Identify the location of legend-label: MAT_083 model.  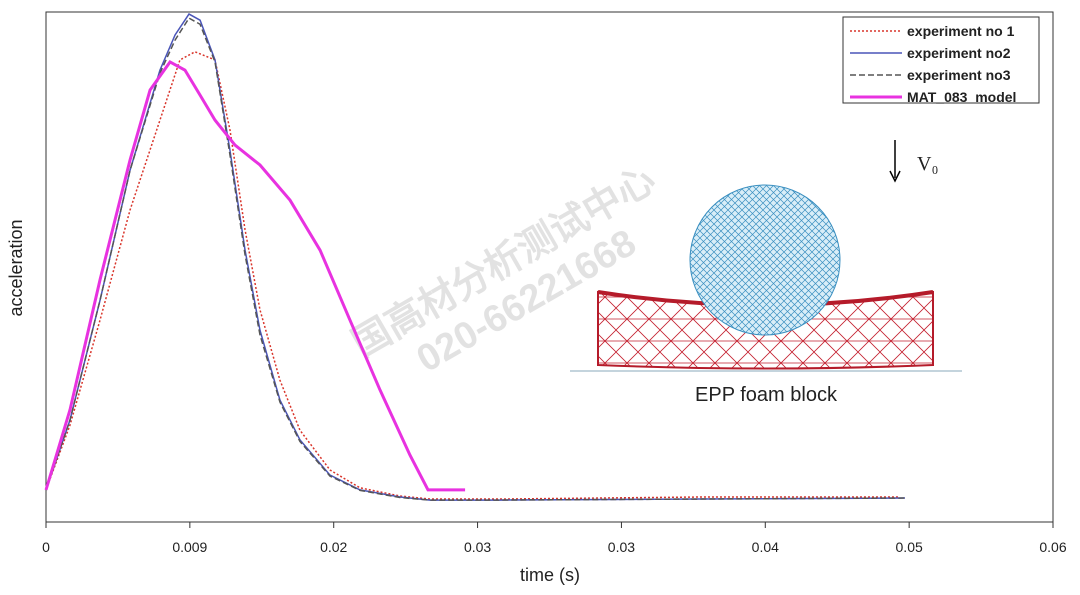
(961, 97).